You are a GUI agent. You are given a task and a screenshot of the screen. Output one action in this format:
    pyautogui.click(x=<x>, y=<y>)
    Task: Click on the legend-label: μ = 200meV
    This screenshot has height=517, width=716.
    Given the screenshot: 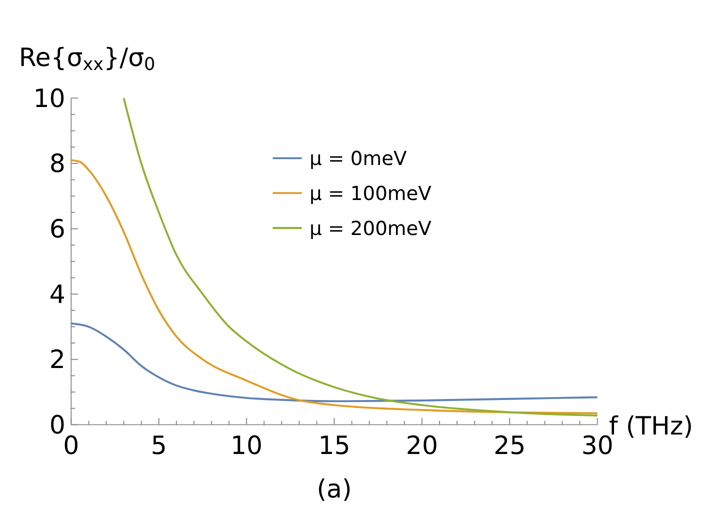 What is the action you would take?
    pyautogui.click(x=371, y=228)
    